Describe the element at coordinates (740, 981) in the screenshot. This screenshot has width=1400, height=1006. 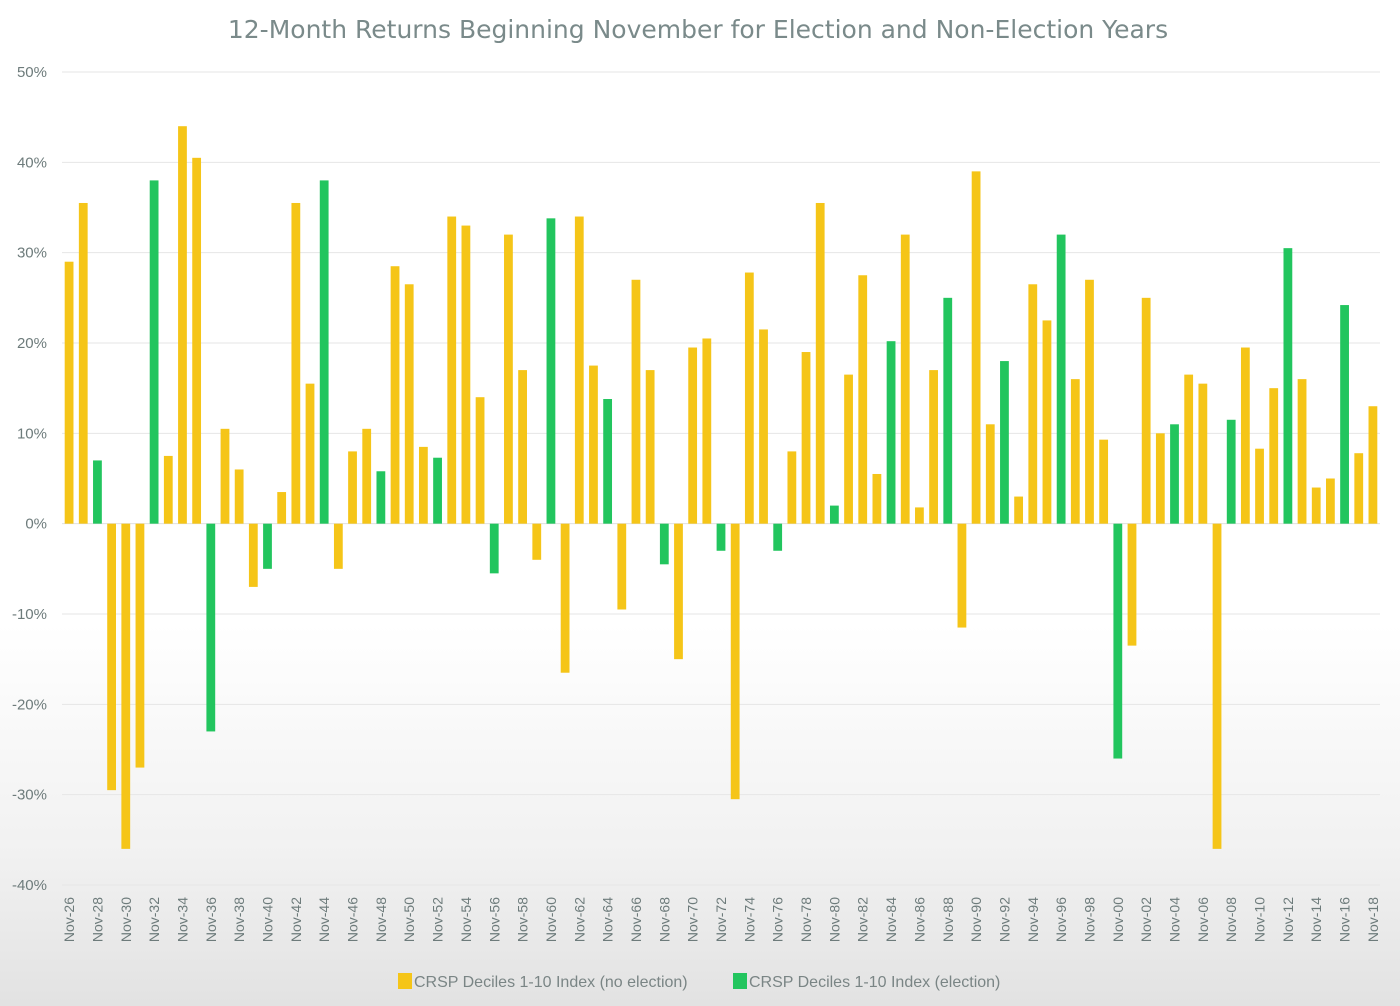
I see `legend-swatch-election` at that location.